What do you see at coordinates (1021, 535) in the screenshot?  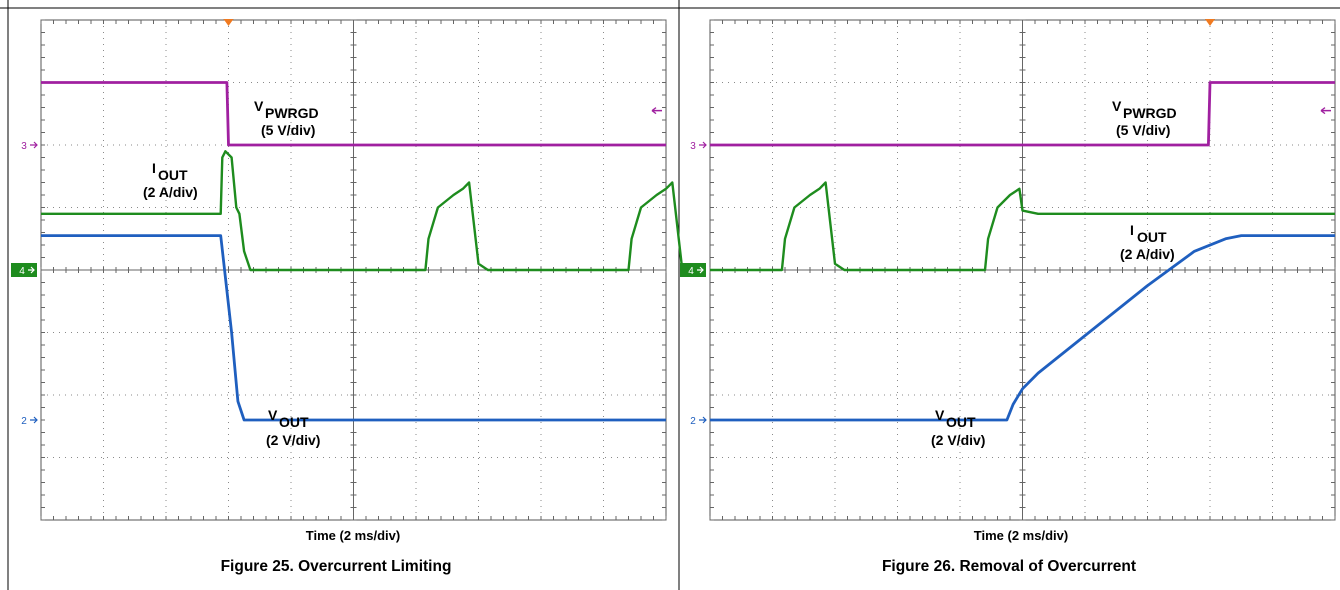 I see `figure-26-x-axis-label: Time (2 ms/div)` at bounding box center [1021, 535].